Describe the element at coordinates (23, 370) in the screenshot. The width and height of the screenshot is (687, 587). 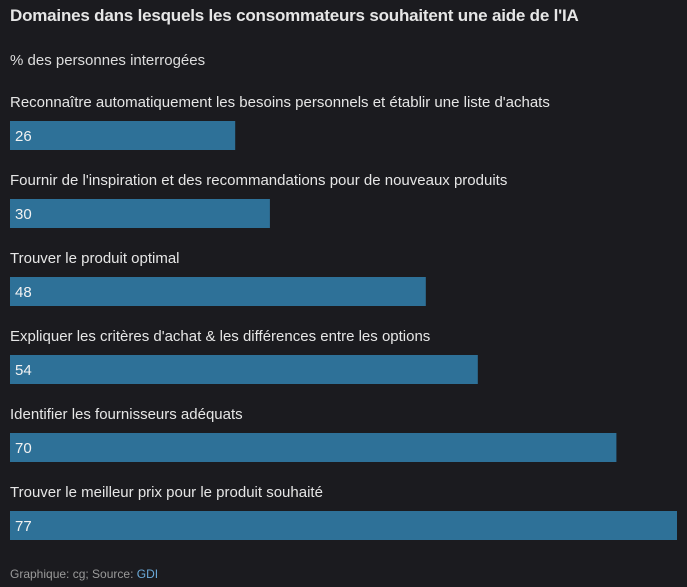
I see `bar-value-label: 54` at that location.